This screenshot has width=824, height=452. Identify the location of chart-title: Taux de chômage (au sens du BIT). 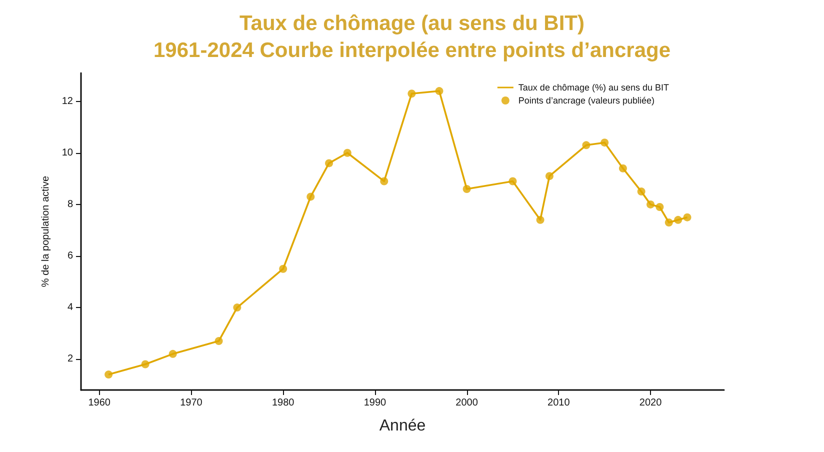
(412, 23).